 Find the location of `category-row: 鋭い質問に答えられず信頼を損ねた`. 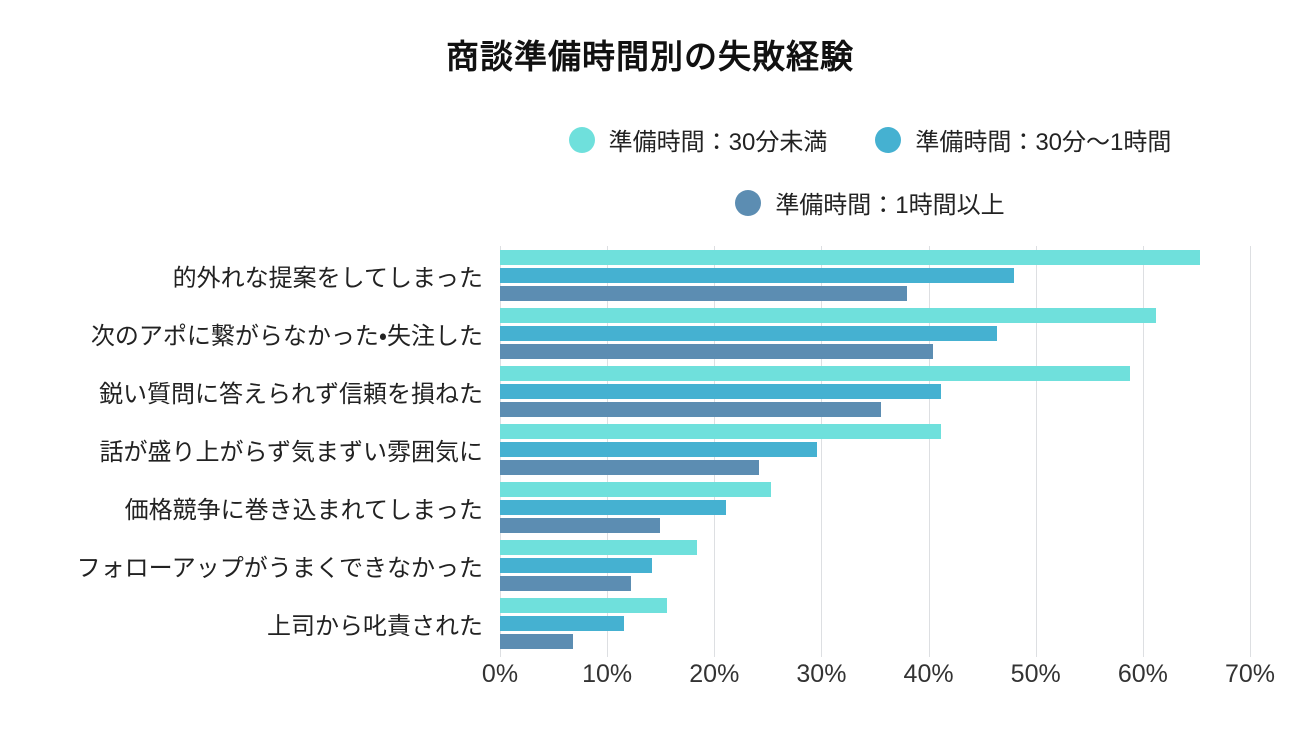

category-row: 鋭い質問に答えられず信頼を損ねた is located at coordinates (625, 391).